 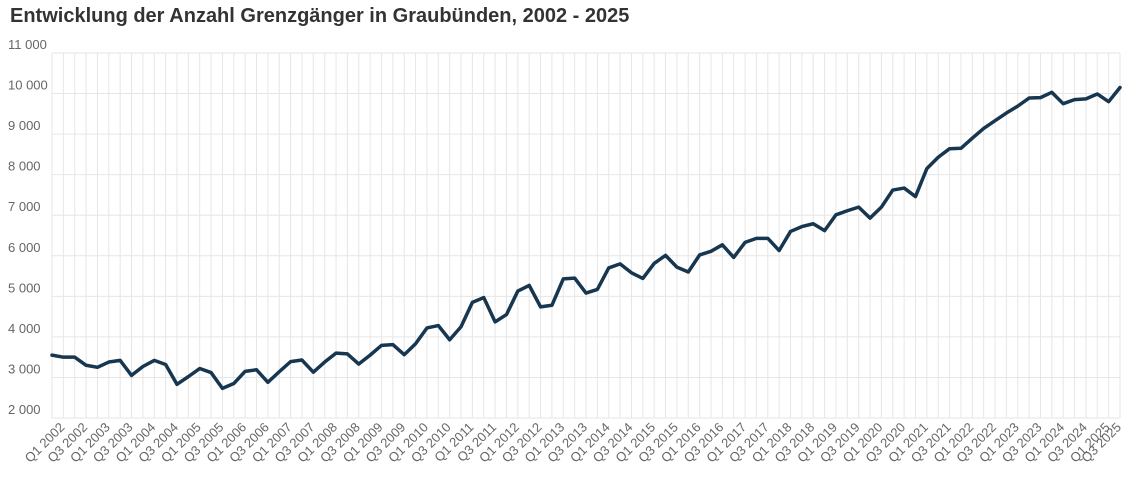 I want to click on y-tick-label: 7 000, so click(x=24, y=206).